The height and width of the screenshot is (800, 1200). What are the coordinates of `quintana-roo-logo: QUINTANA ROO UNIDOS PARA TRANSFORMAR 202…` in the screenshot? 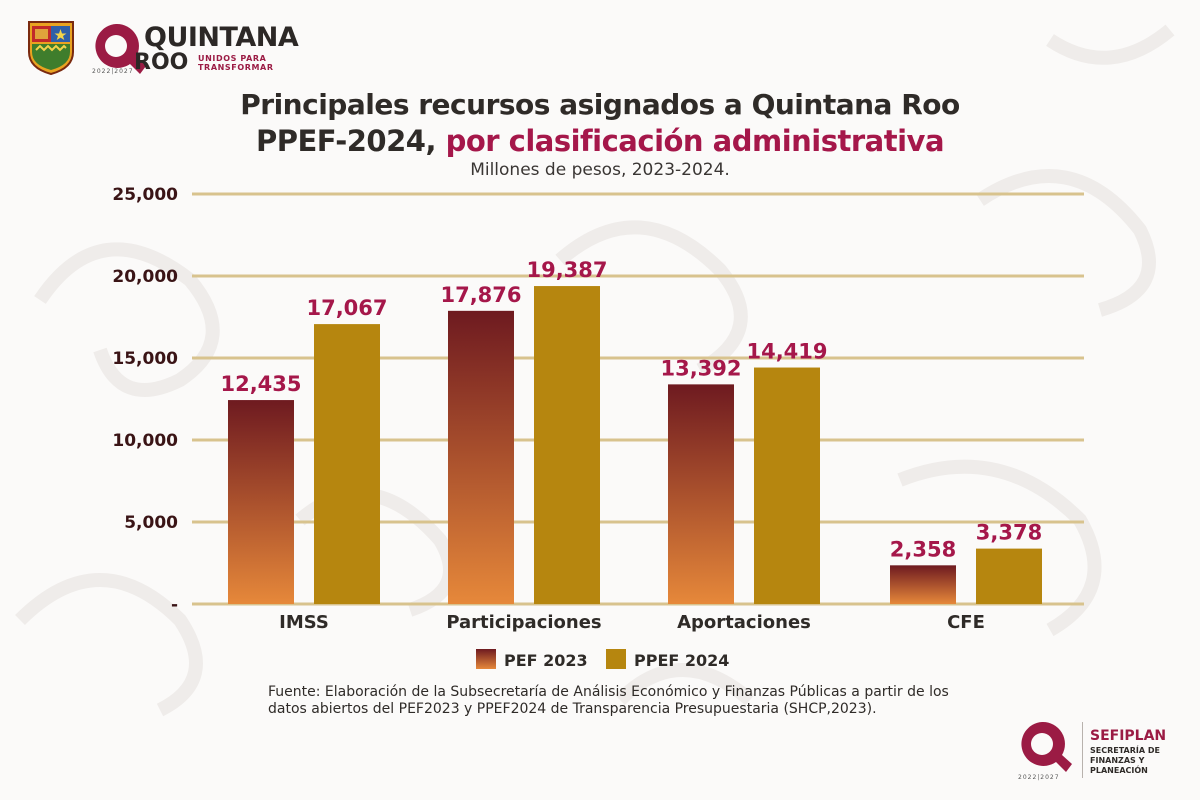 It's located at (162, 49).